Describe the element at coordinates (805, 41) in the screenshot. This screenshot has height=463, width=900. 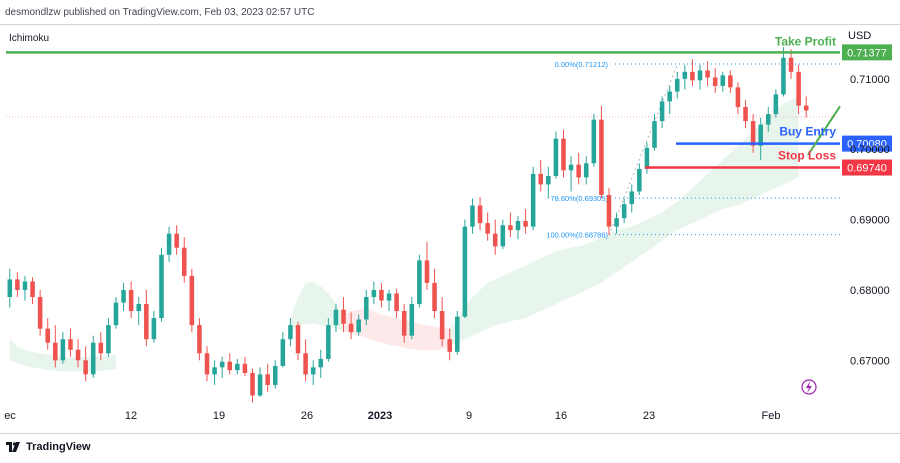
I see `take-profit-label: Take Profit` at that location.